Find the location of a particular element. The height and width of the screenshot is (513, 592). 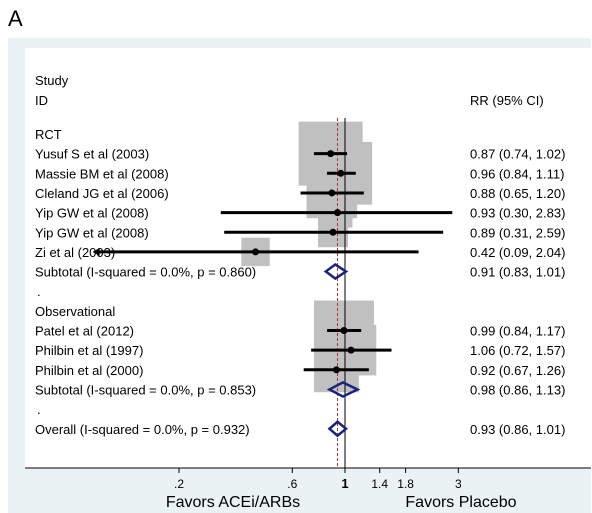

group-label: Observational is located at coordinates (75, 311).